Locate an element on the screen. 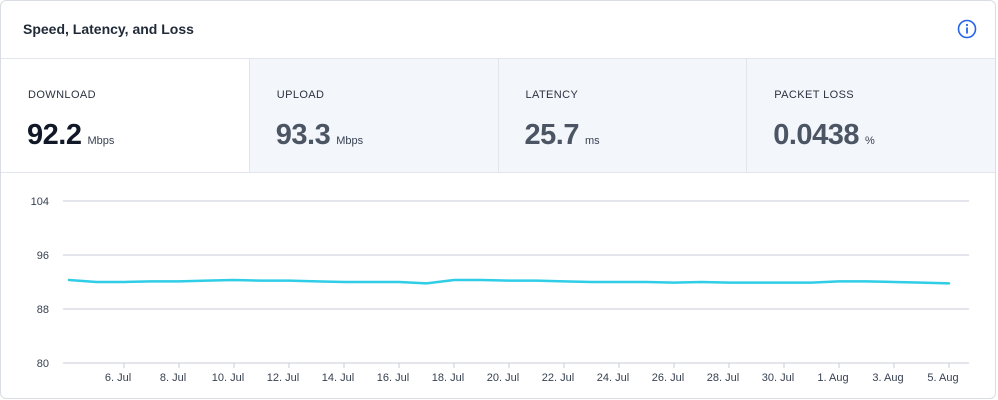  metric-value: 93.3 is located at coordinates (303, 135).